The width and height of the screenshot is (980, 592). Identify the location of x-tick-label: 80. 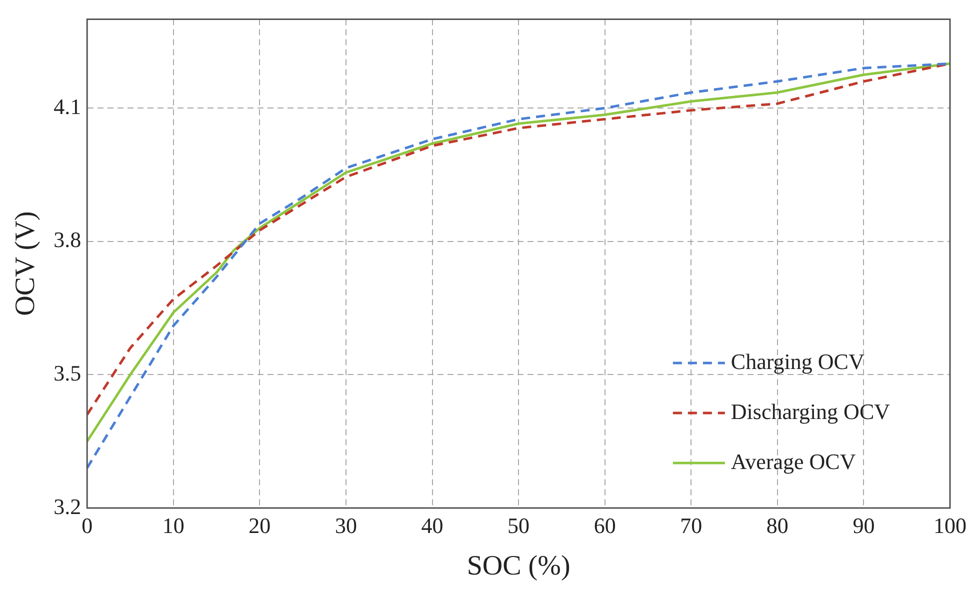
(777, 525).